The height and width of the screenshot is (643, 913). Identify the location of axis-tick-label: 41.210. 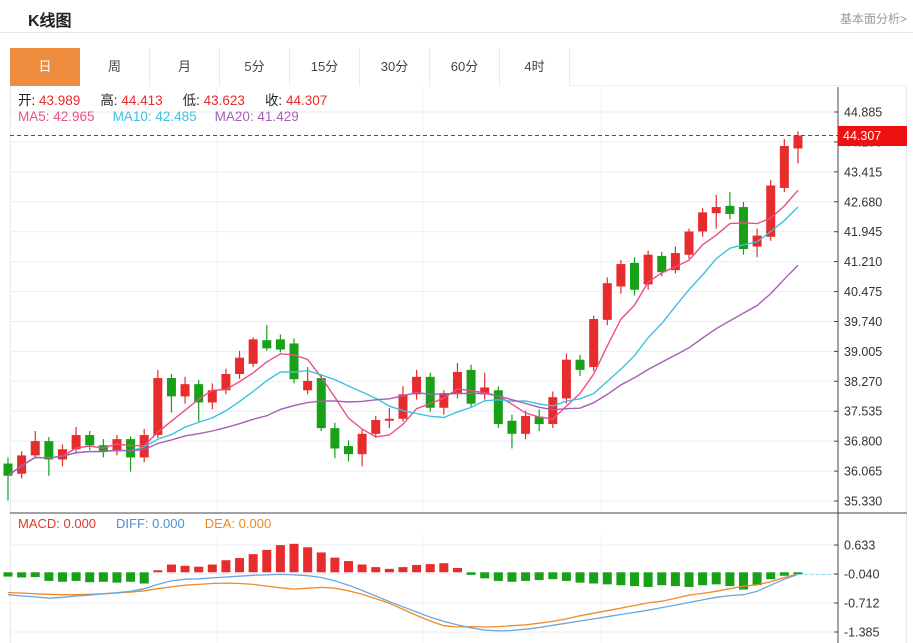
(863, 262).